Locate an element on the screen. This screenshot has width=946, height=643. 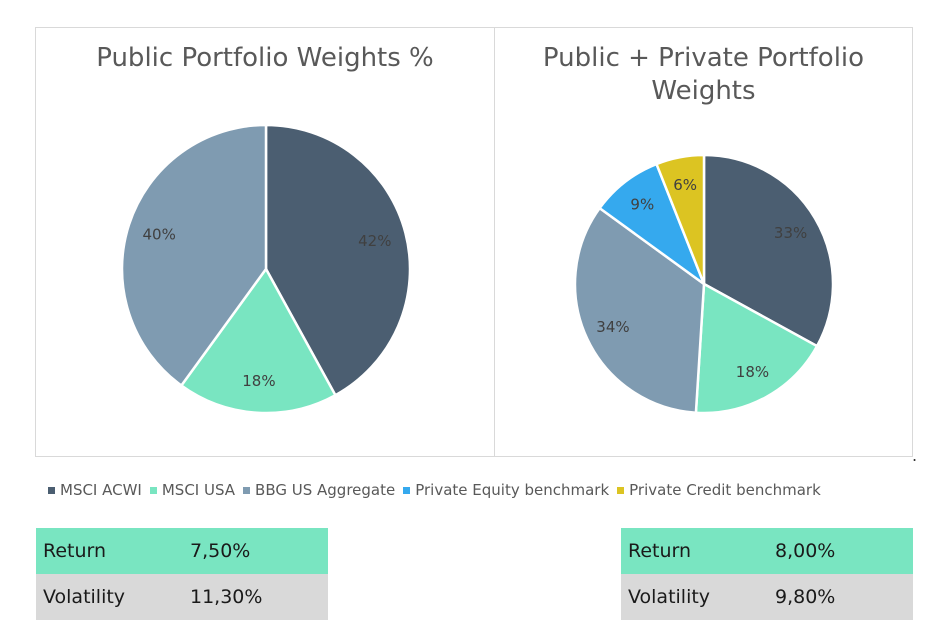
legend-item: MSCI USA is located at coordinates (192, 490).